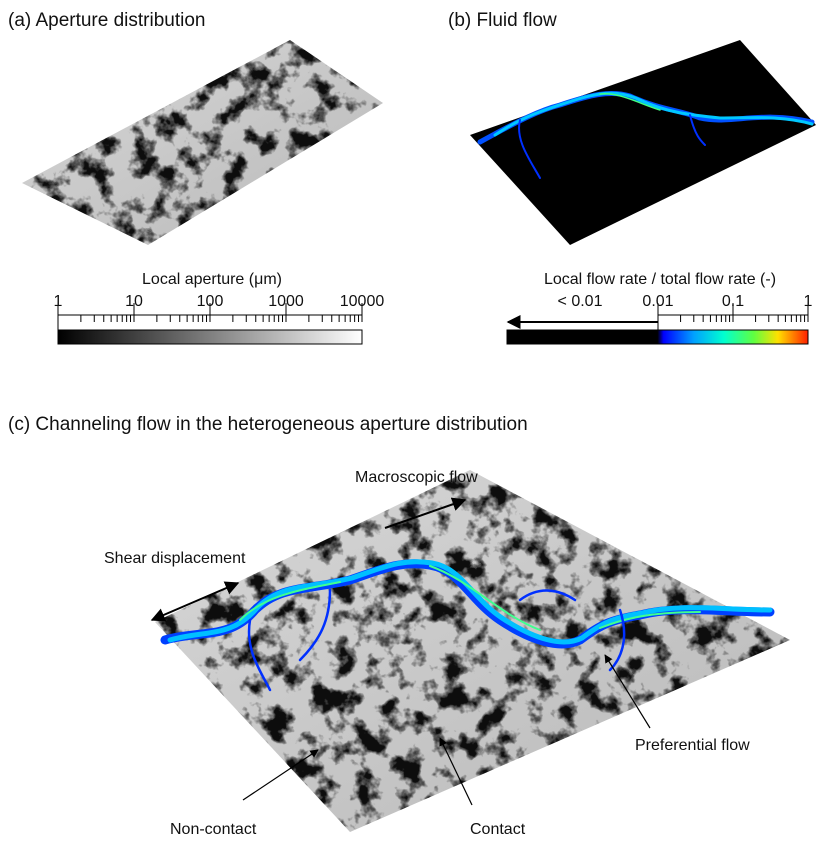 This screenshot has height=843, width=816. Describe the element at coordinates (643, 142) in the screenshot. I see `flow-map` at that location.